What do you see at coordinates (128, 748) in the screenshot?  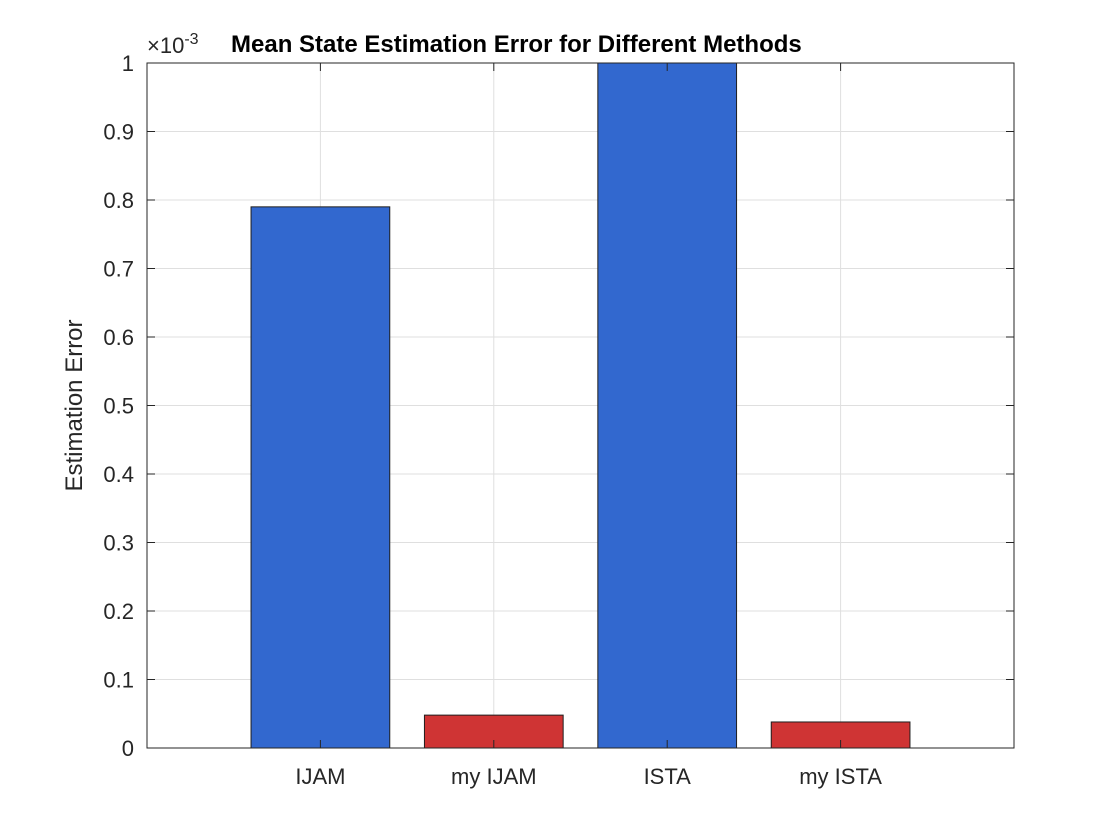 I see `y-tick-label: 0` at bounding box center [128, 748].